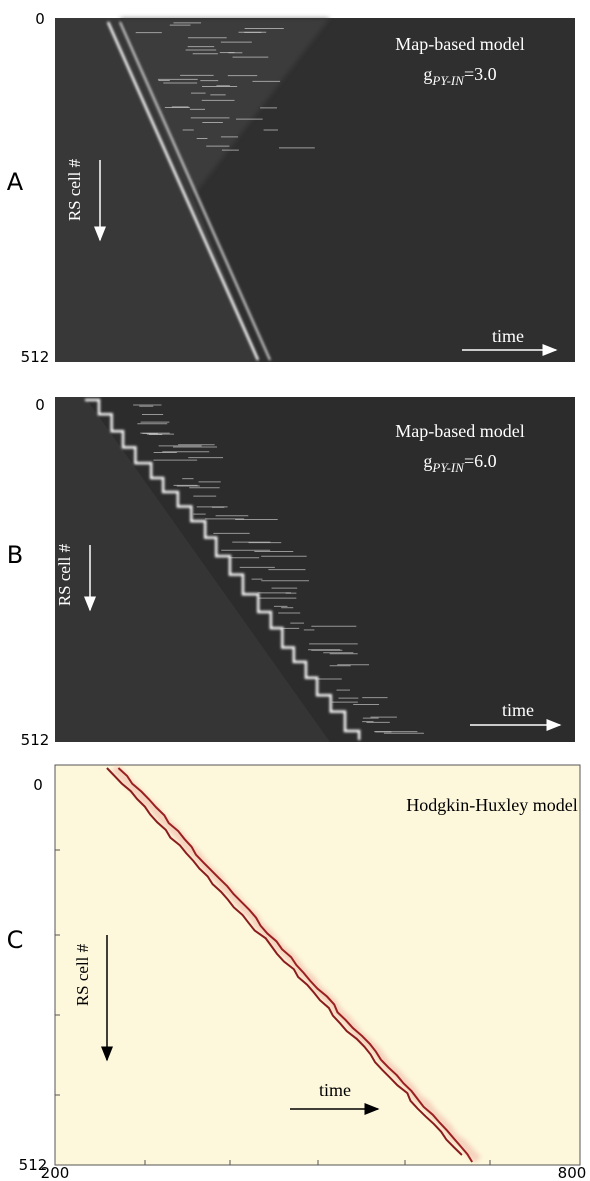  What do you see at coordinates (15, 940) in the screenshot?
I see `panel-label: C` at bounding box center [15, 940].